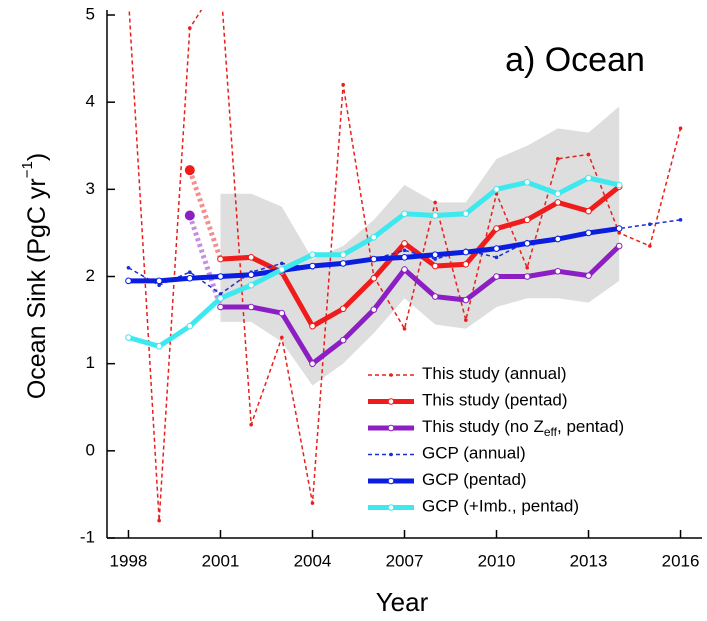 This screenshot has width=707, height=621. Describe the element at coordinates (205, 214) in the screenshot. I see `series-extension` at that location.